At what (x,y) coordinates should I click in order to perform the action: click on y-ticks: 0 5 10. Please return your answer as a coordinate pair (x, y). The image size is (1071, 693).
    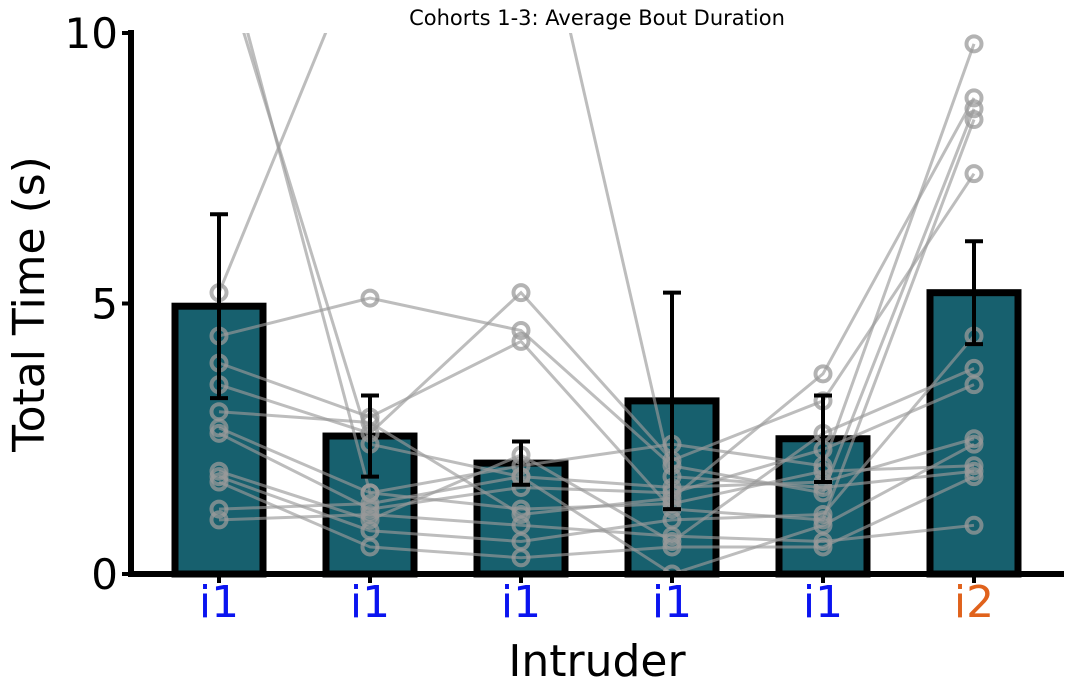
    Looking at the image, I should click on (98, 304).